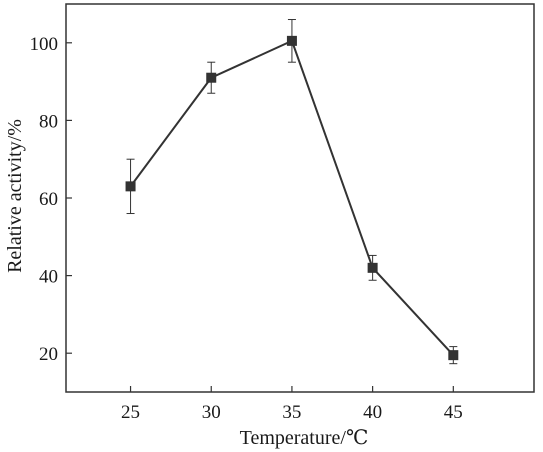 The image size is (543, 452). Describe the element at coordinates (291, 412) in the screenshot. I see `x-tick-label: 35` at that location.